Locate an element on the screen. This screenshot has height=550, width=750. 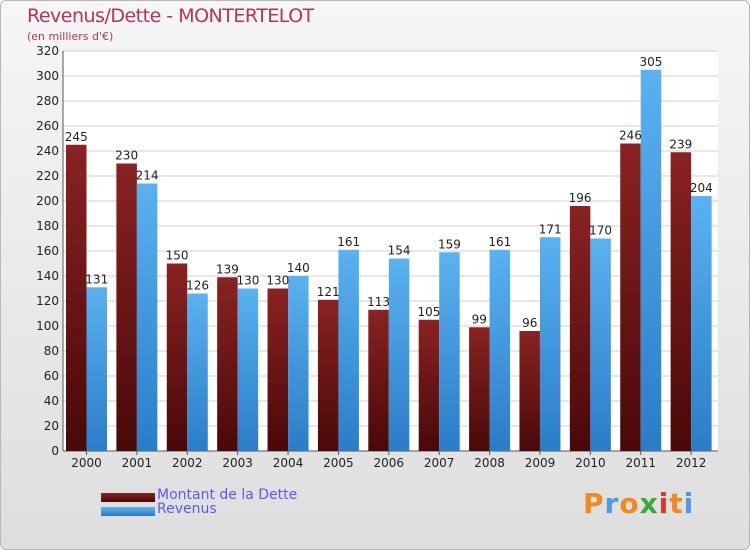
data-label-dette: 105 is located at coordinates (428, 312).